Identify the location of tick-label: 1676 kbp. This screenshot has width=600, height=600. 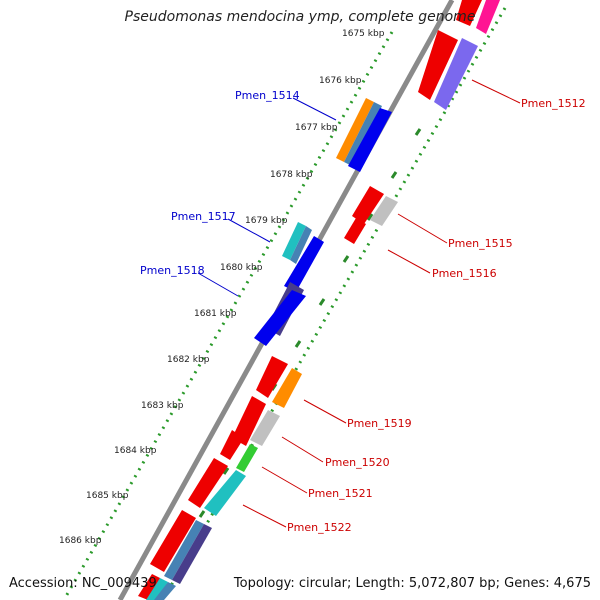
(340, 81).